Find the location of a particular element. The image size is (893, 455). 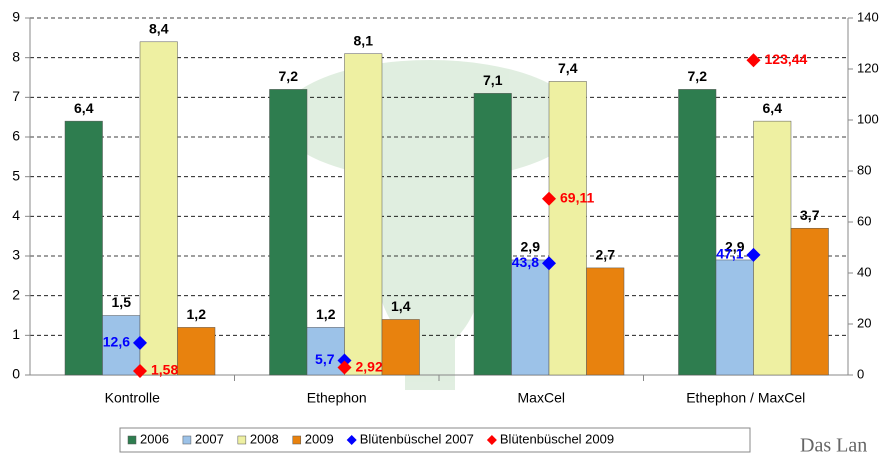

y2-tick-label: 80 is located at coordinates (864, 169).